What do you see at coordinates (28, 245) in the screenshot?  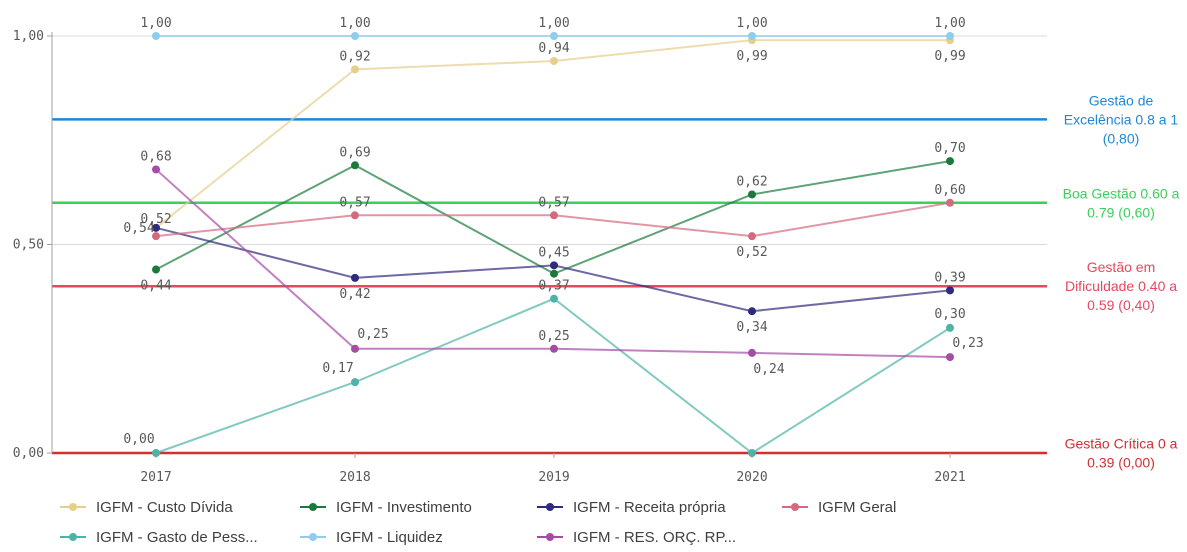 I see `y-tick-label: 0,50` at bounding box center [28, 245].